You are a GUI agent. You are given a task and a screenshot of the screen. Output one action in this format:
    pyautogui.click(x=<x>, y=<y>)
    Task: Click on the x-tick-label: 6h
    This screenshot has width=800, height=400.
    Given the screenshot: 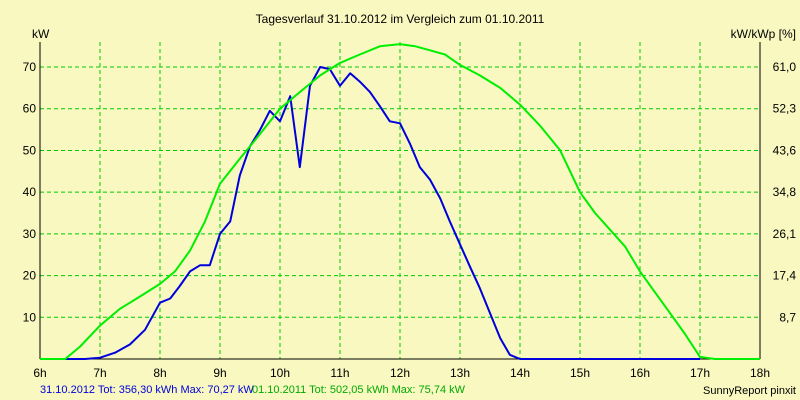 What is the action you would take?
    pyautogui.click(x=39, y=373)
    